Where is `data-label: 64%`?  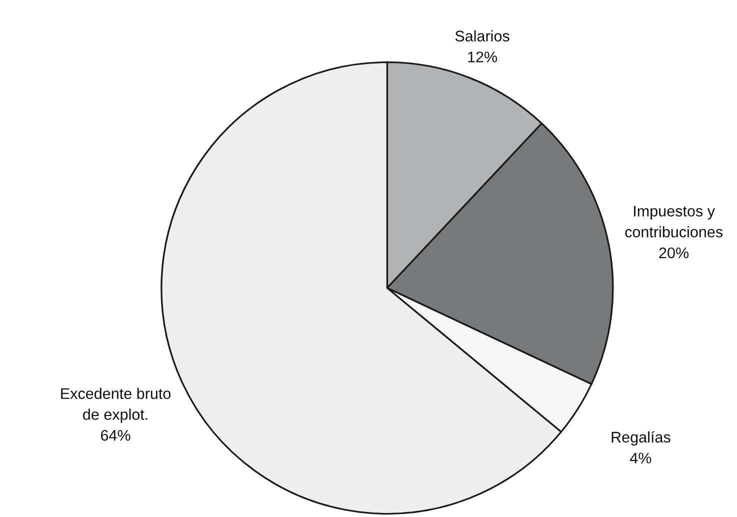 data-label: 64% is located at coordinates (115, 435).